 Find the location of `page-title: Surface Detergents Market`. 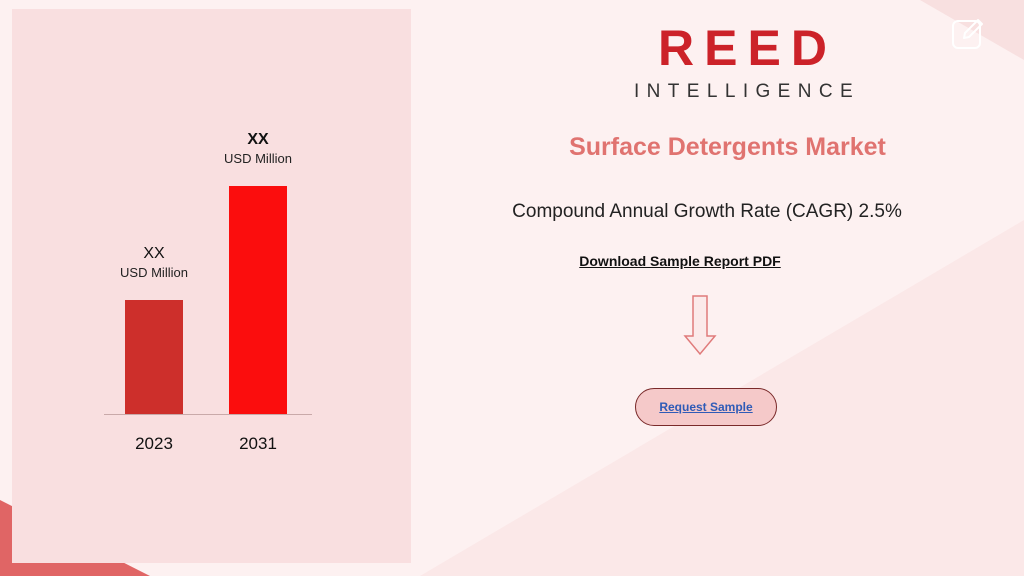

page-title: Surface Detergents Market is located at coordinates (727, 147).